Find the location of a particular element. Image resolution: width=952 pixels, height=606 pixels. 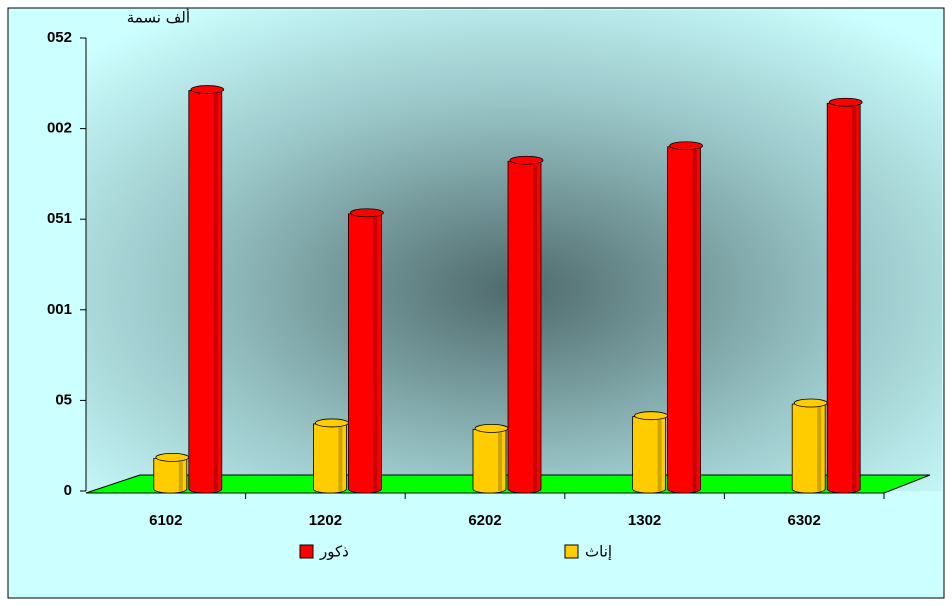

y-axis-title: ألف نسمة is located at coordinates (158, 17).